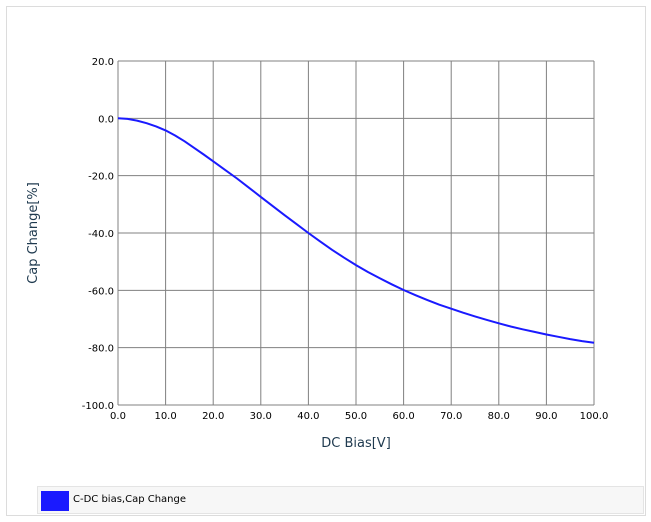  I want to click on x-tick-label: 60.0, so click(403, 416).